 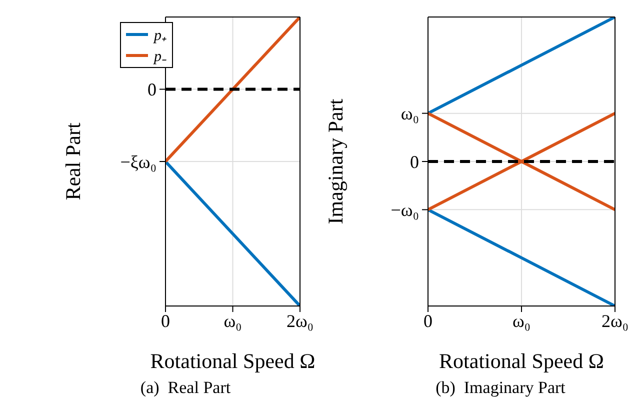 What do you see at coordinates (404, 210) in the screenshot?
I see `annotation: −ω₀` at bounding box center [404, 210].